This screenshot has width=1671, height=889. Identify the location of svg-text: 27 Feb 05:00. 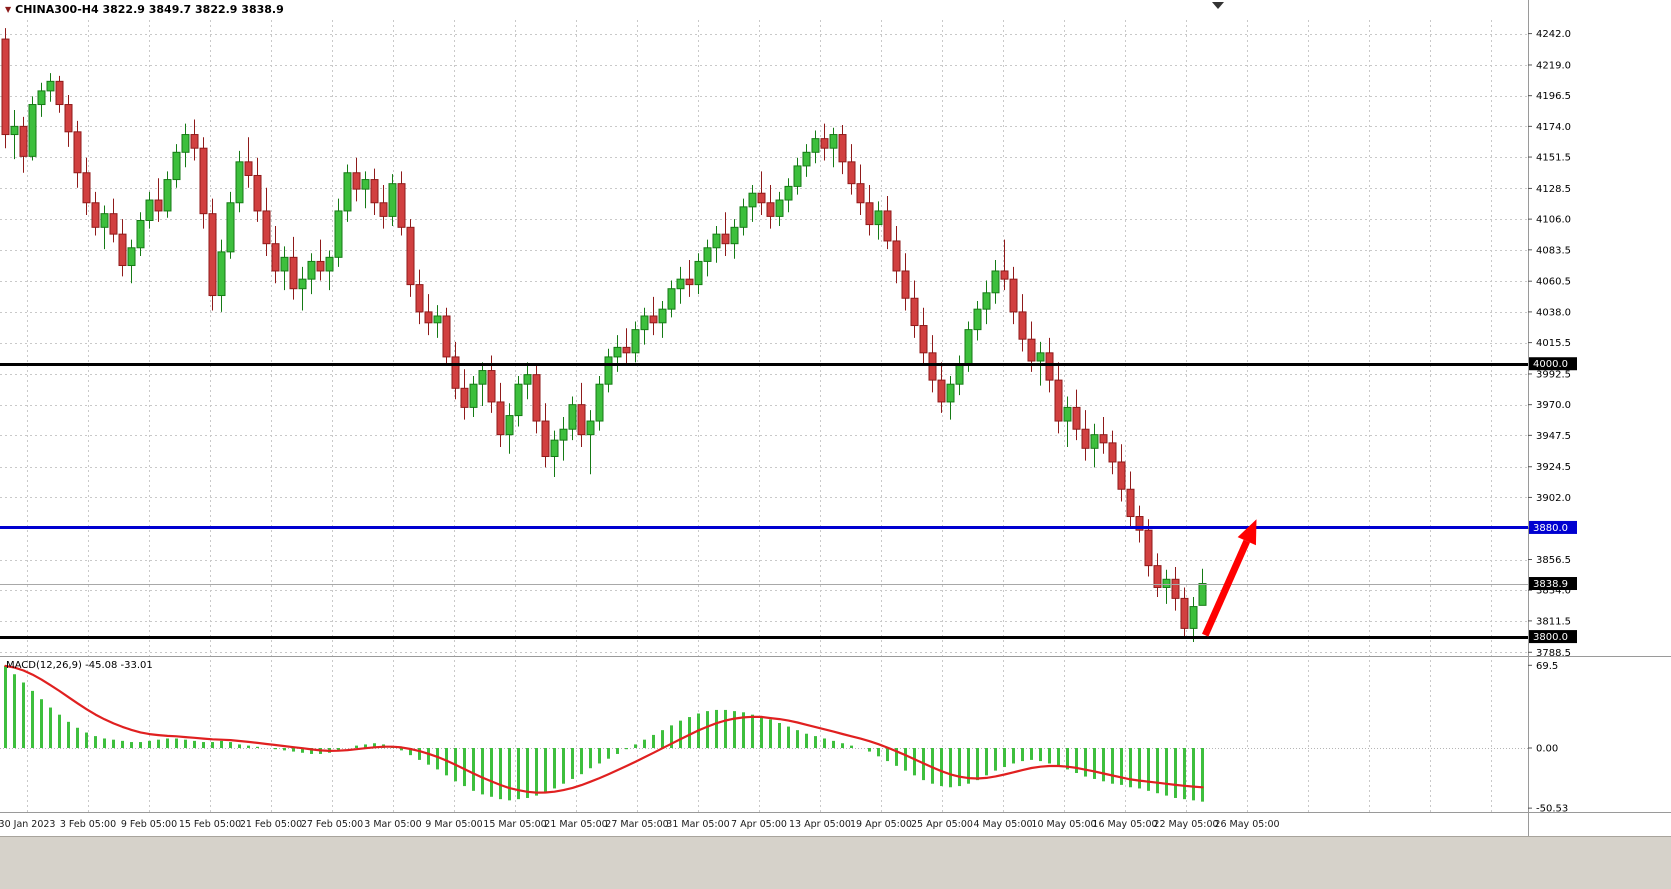
(332, 824).